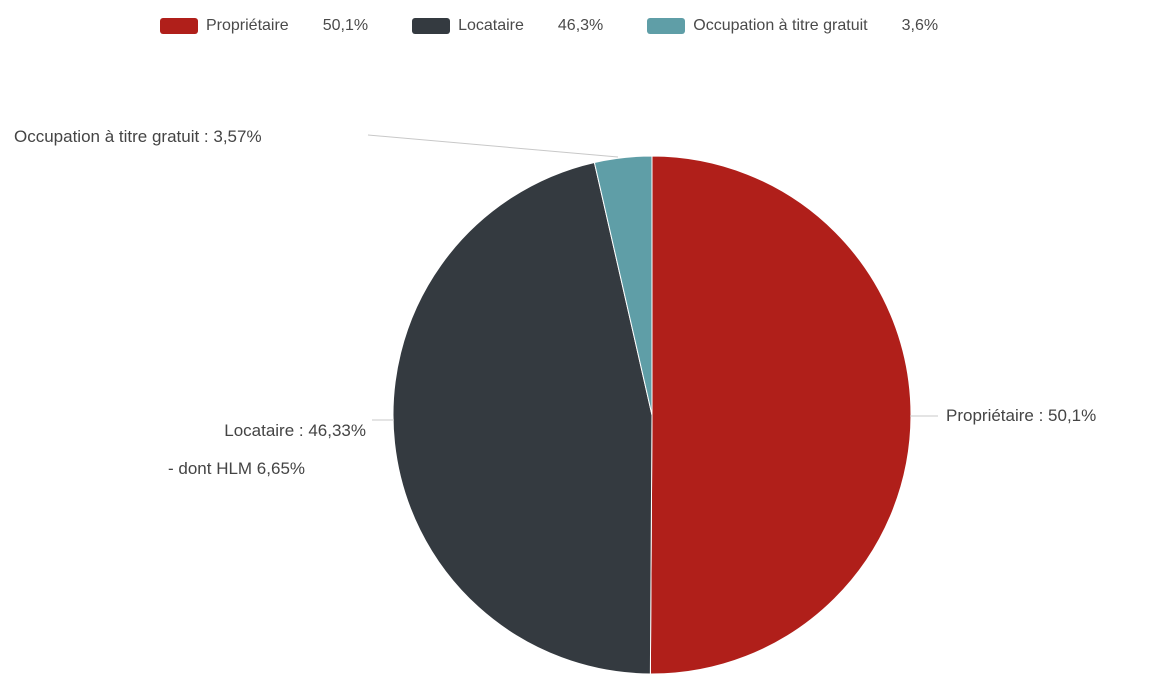 This screenshot has width=1160, height=674. What do you see at coordinates (529, 26) in the screenshot?
I see `legend-item-locataire: Locataire 46,3%` at bounding box center [529, 26].